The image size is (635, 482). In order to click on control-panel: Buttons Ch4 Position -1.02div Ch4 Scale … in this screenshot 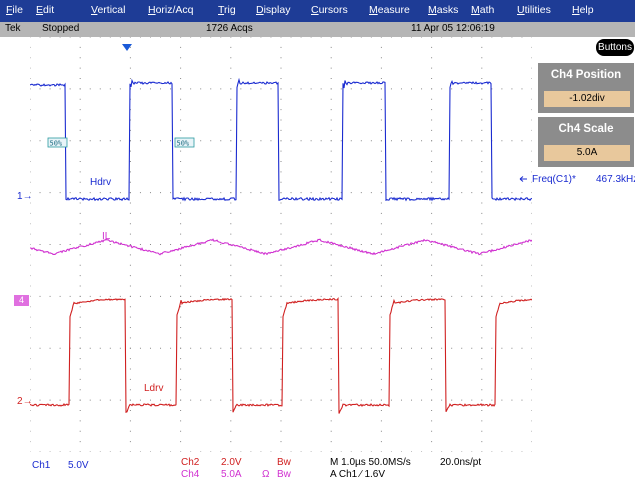, I will do `click(583, 259)`.